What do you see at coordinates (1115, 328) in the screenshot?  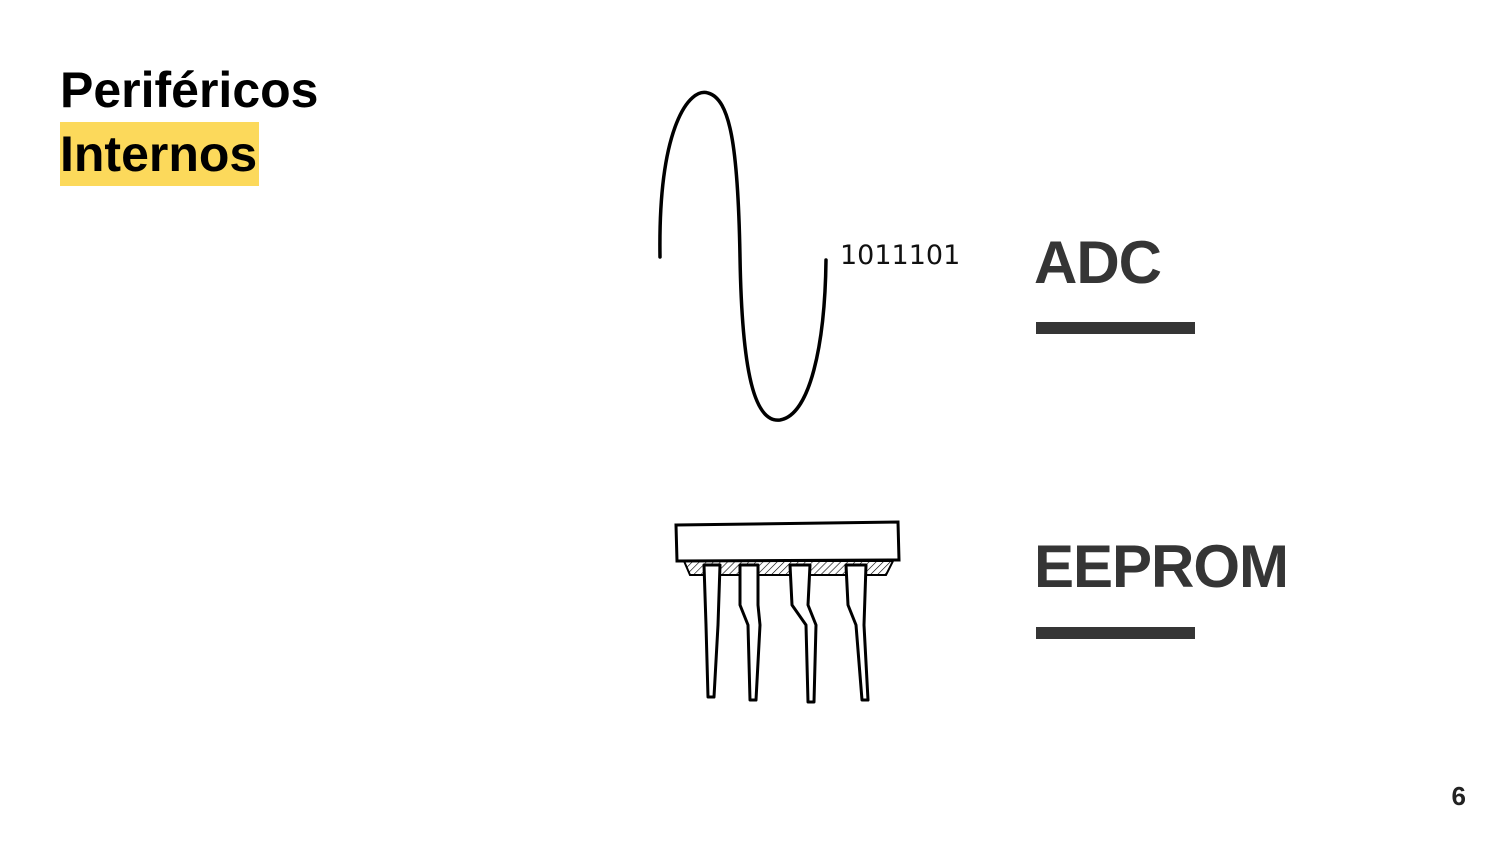 I see `adc-underline` at bounding box center [1115, 328].